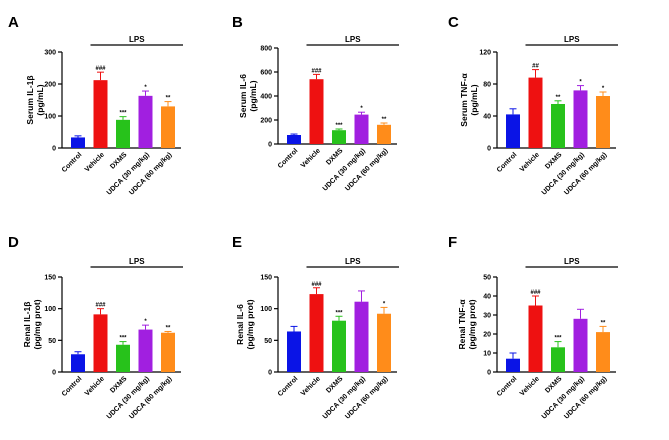 The height and width of the screenshot is (440, 669). I want to click on panel-b-y-axis-label: Serum IL-6(pg/mL), so click(248, 96).